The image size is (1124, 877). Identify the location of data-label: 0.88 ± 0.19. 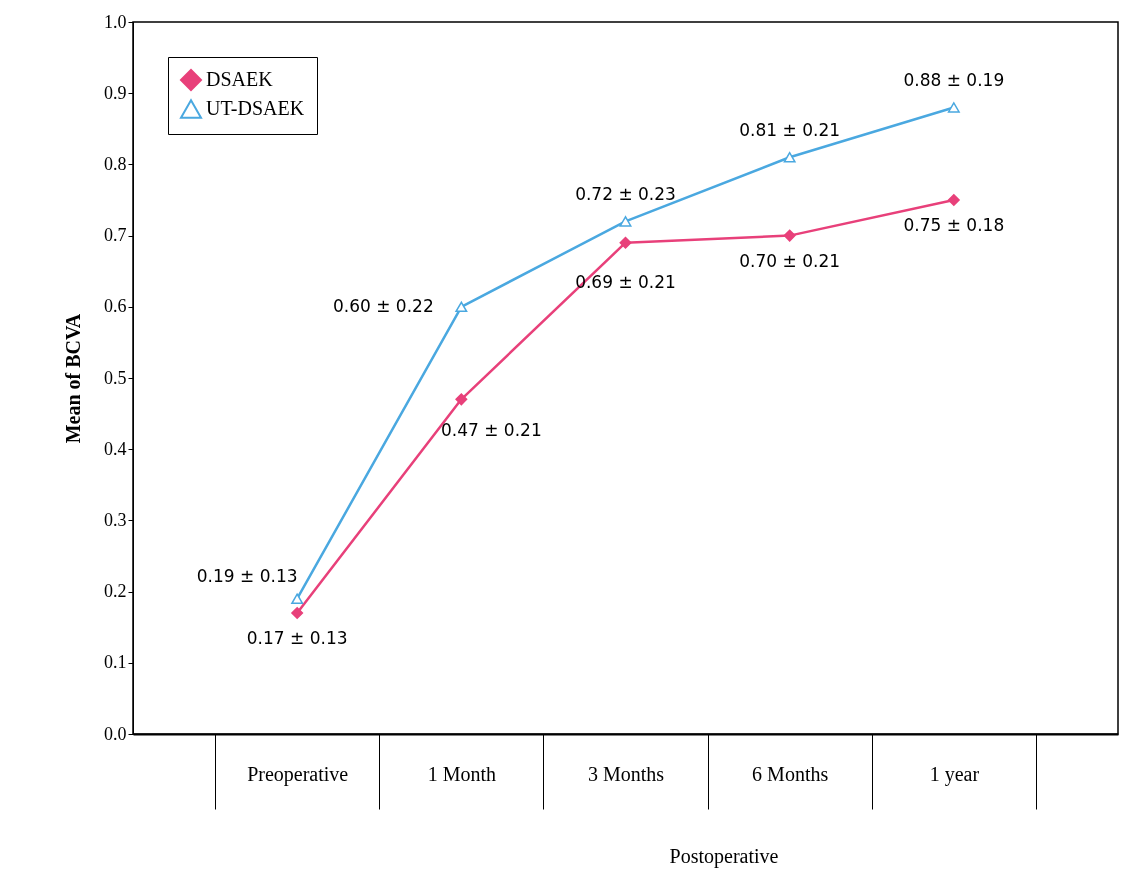
(954, 80).